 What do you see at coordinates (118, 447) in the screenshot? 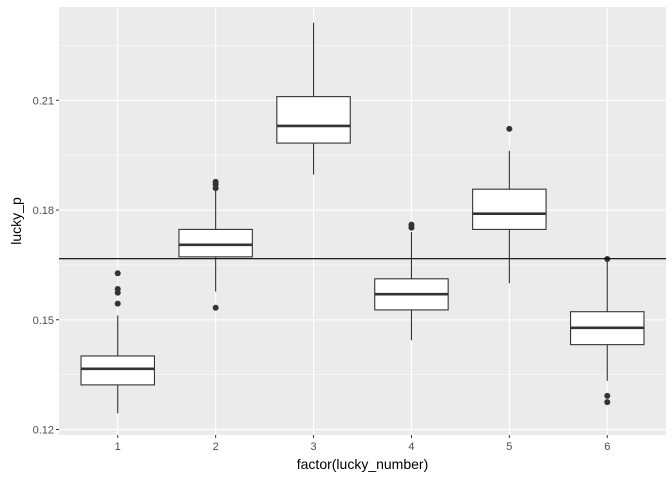
I see `x-tick-label: 1` at bounding box center [118, 447].